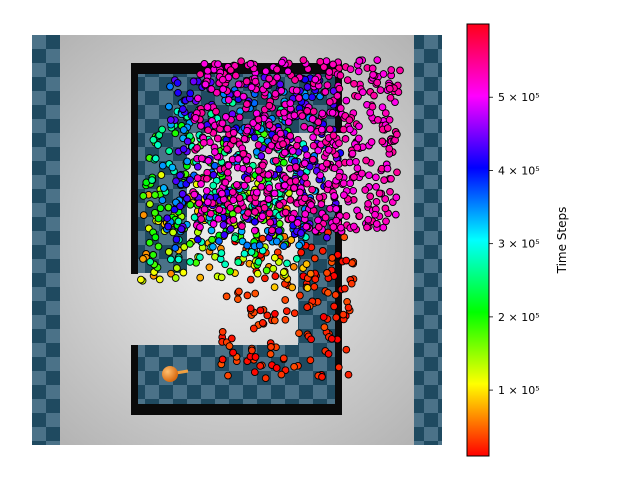 The width and height of the screenshot is (640, 480). Describe the element at coordinates (562, 241) in the screenshot. I see `colorbar-label: Time Steps` at that location.